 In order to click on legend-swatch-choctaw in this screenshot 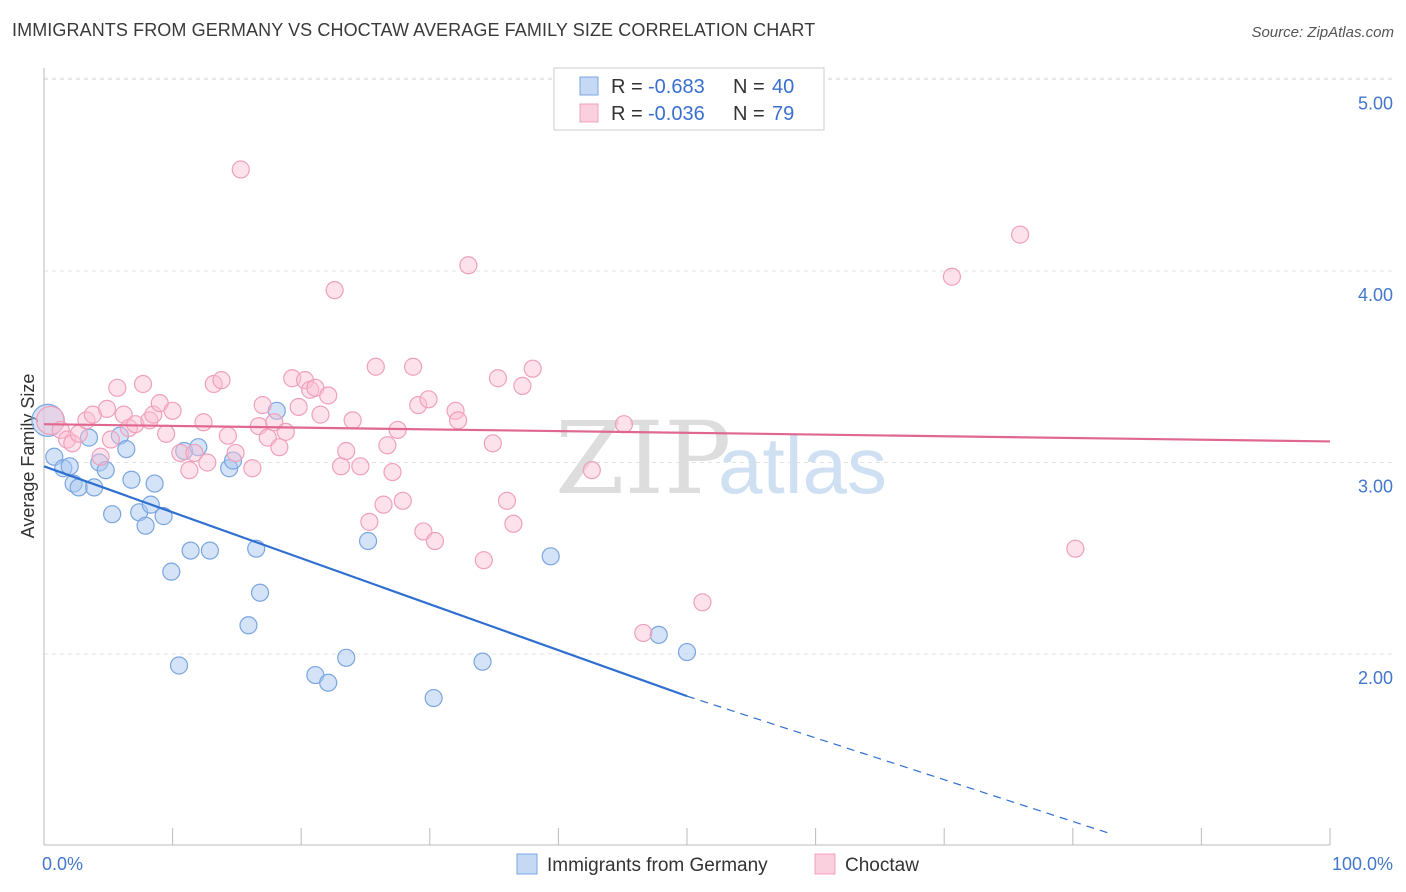, I will do `click(589, 113)`.